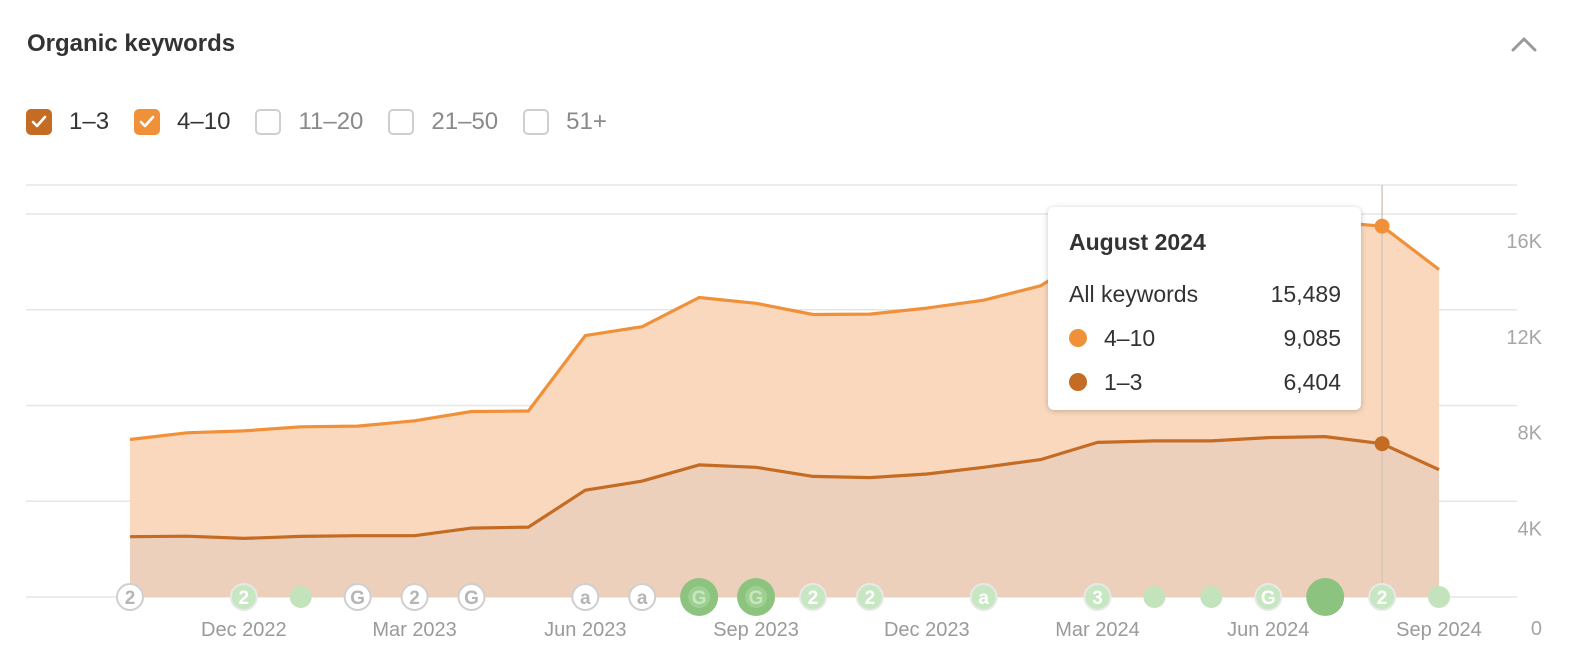 This screenshot has width=1576, height=668. Describe the element at coordinates (1123, 381) in the screenshot. I see `tooltip-label: 1–3` at that location.